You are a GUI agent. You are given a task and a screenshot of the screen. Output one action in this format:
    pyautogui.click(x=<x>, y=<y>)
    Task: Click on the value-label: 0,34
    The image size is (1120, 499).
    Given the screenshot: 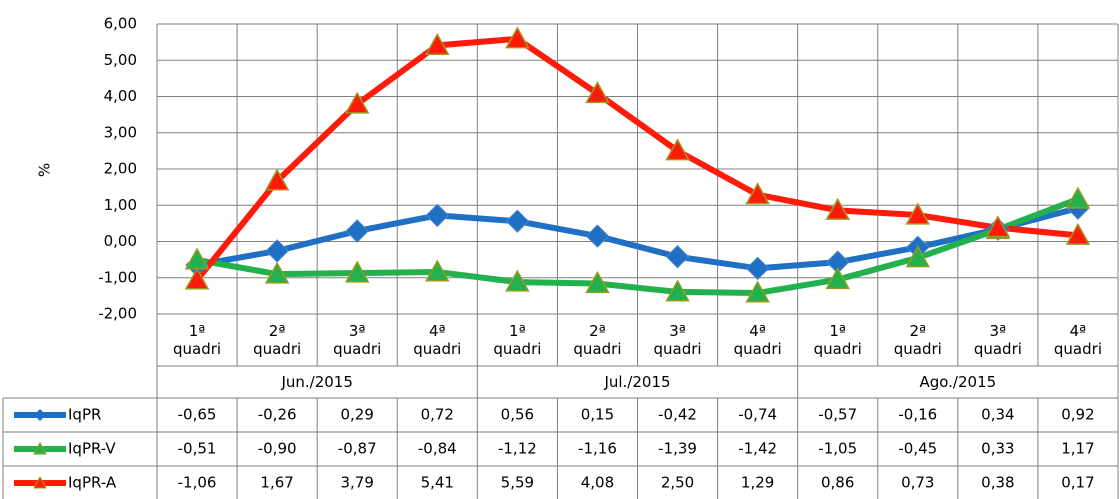 What is the action you would take?
    pyautogui.click(x=997, y=415)
    